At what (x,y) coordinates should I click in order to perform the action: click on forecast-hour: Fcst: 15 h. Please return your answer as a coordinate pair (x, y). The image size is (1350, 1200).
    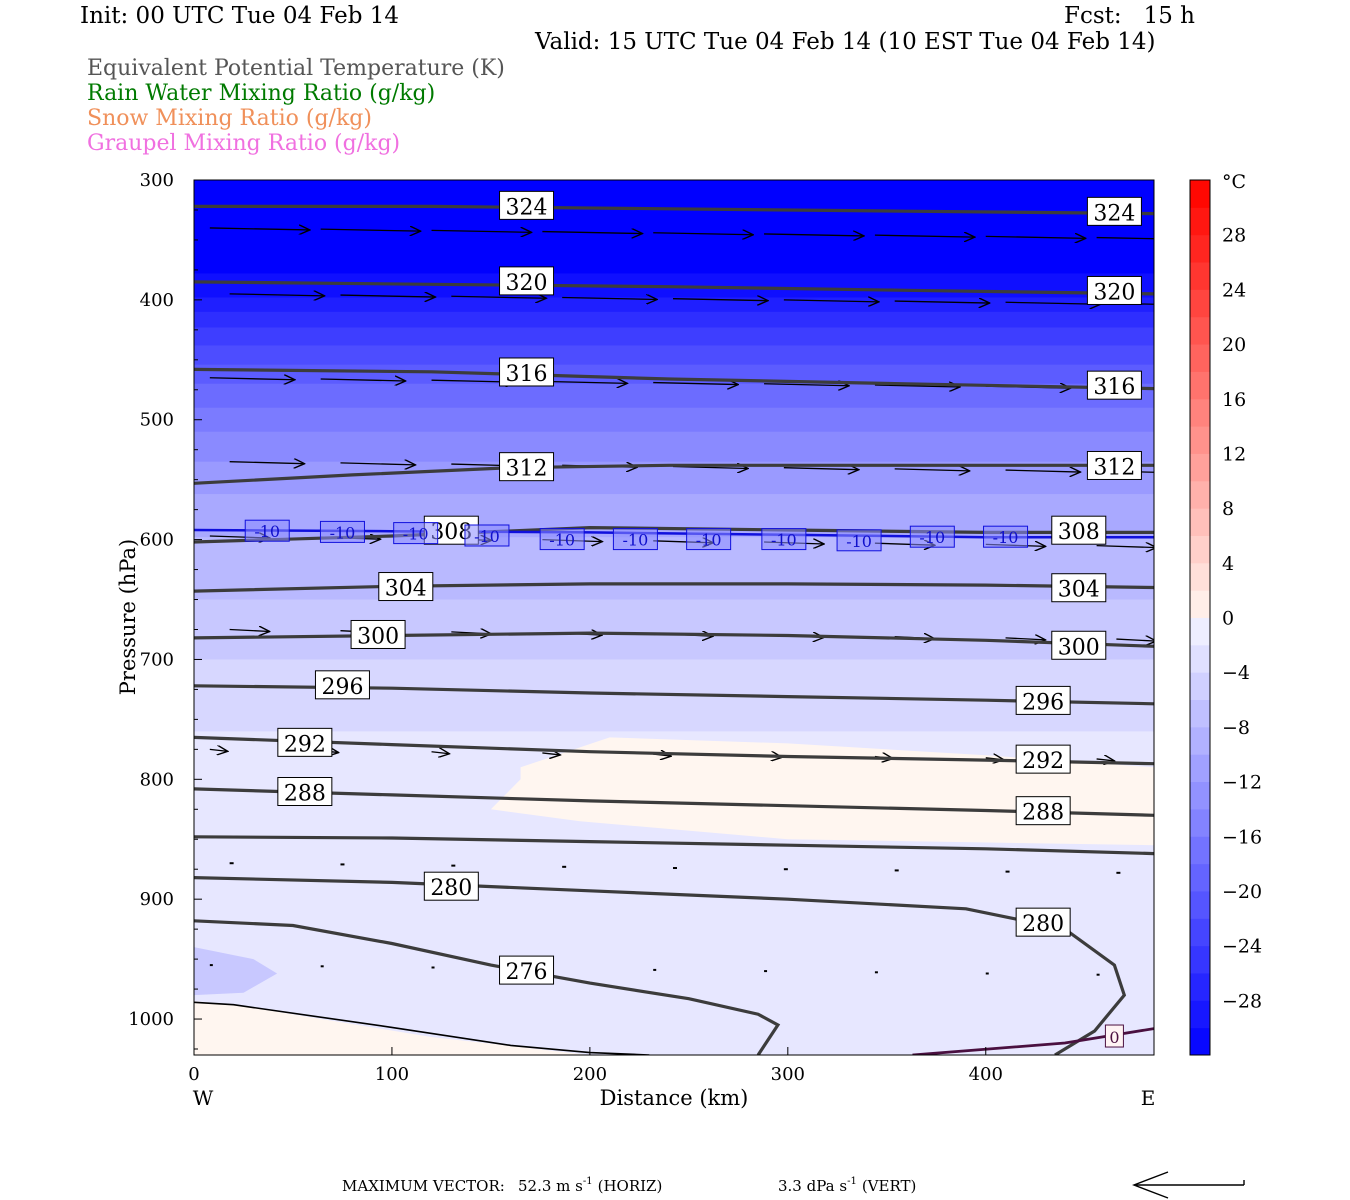
    Looking at the image, I should click on (1129, 16).